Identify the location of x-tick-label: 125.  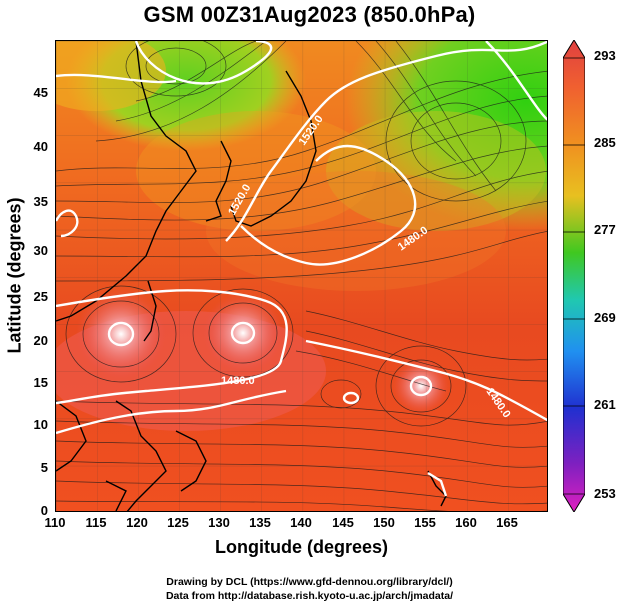
(178, 522).